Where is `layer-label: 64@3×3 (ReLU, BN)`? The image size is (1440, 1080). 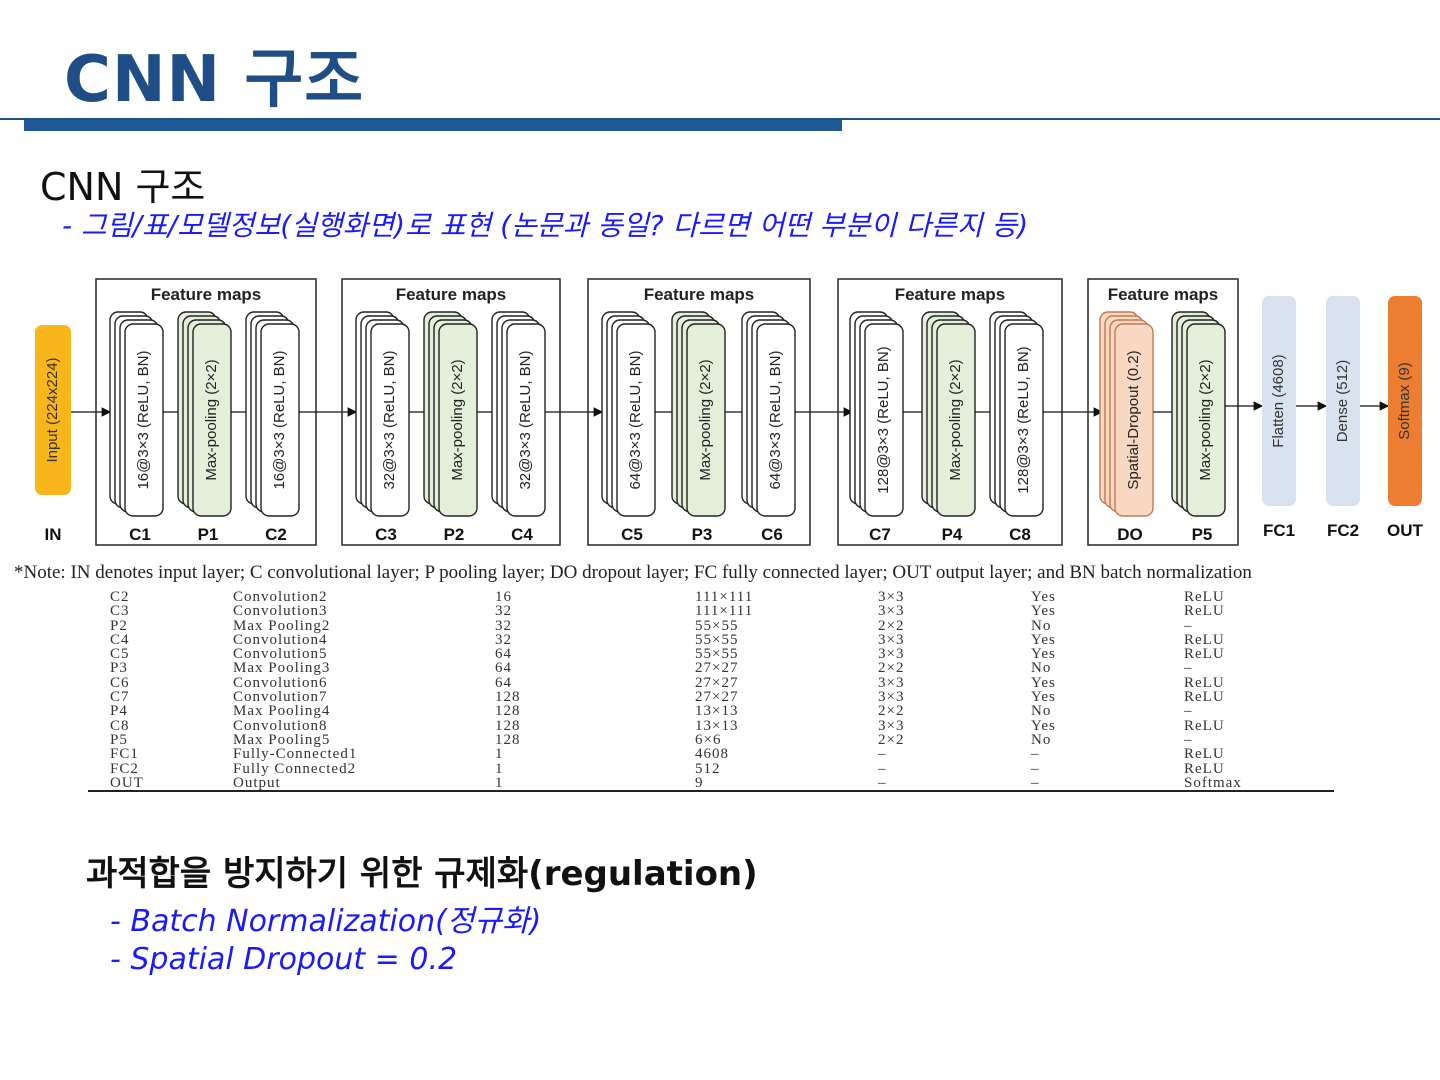 layer-label: 64@3×3 (ReLU, BN) is located at coordinates (775, 419).